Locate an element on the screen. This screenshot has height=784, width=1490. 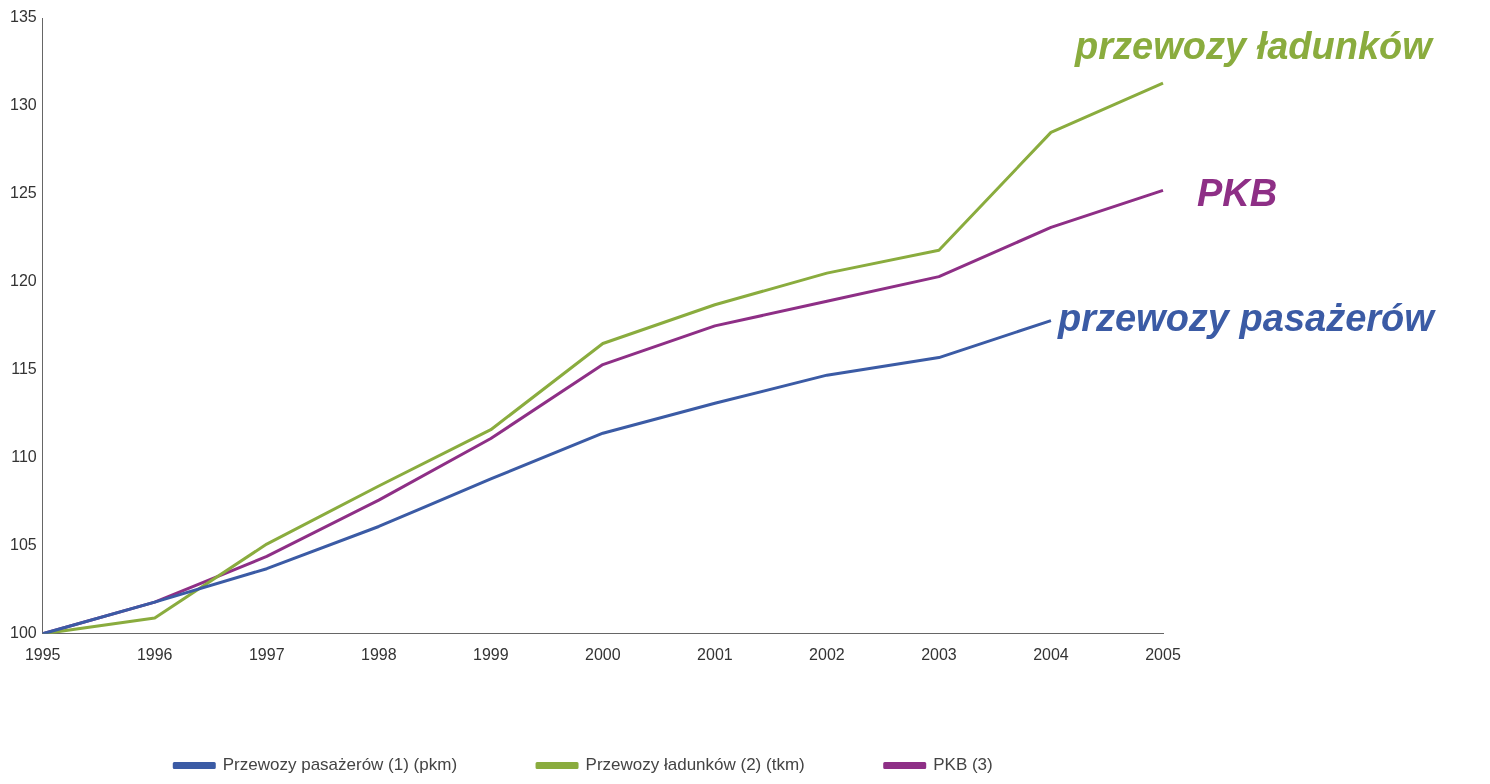
y-tick-label: 115 is located at coordinates (24, 369).